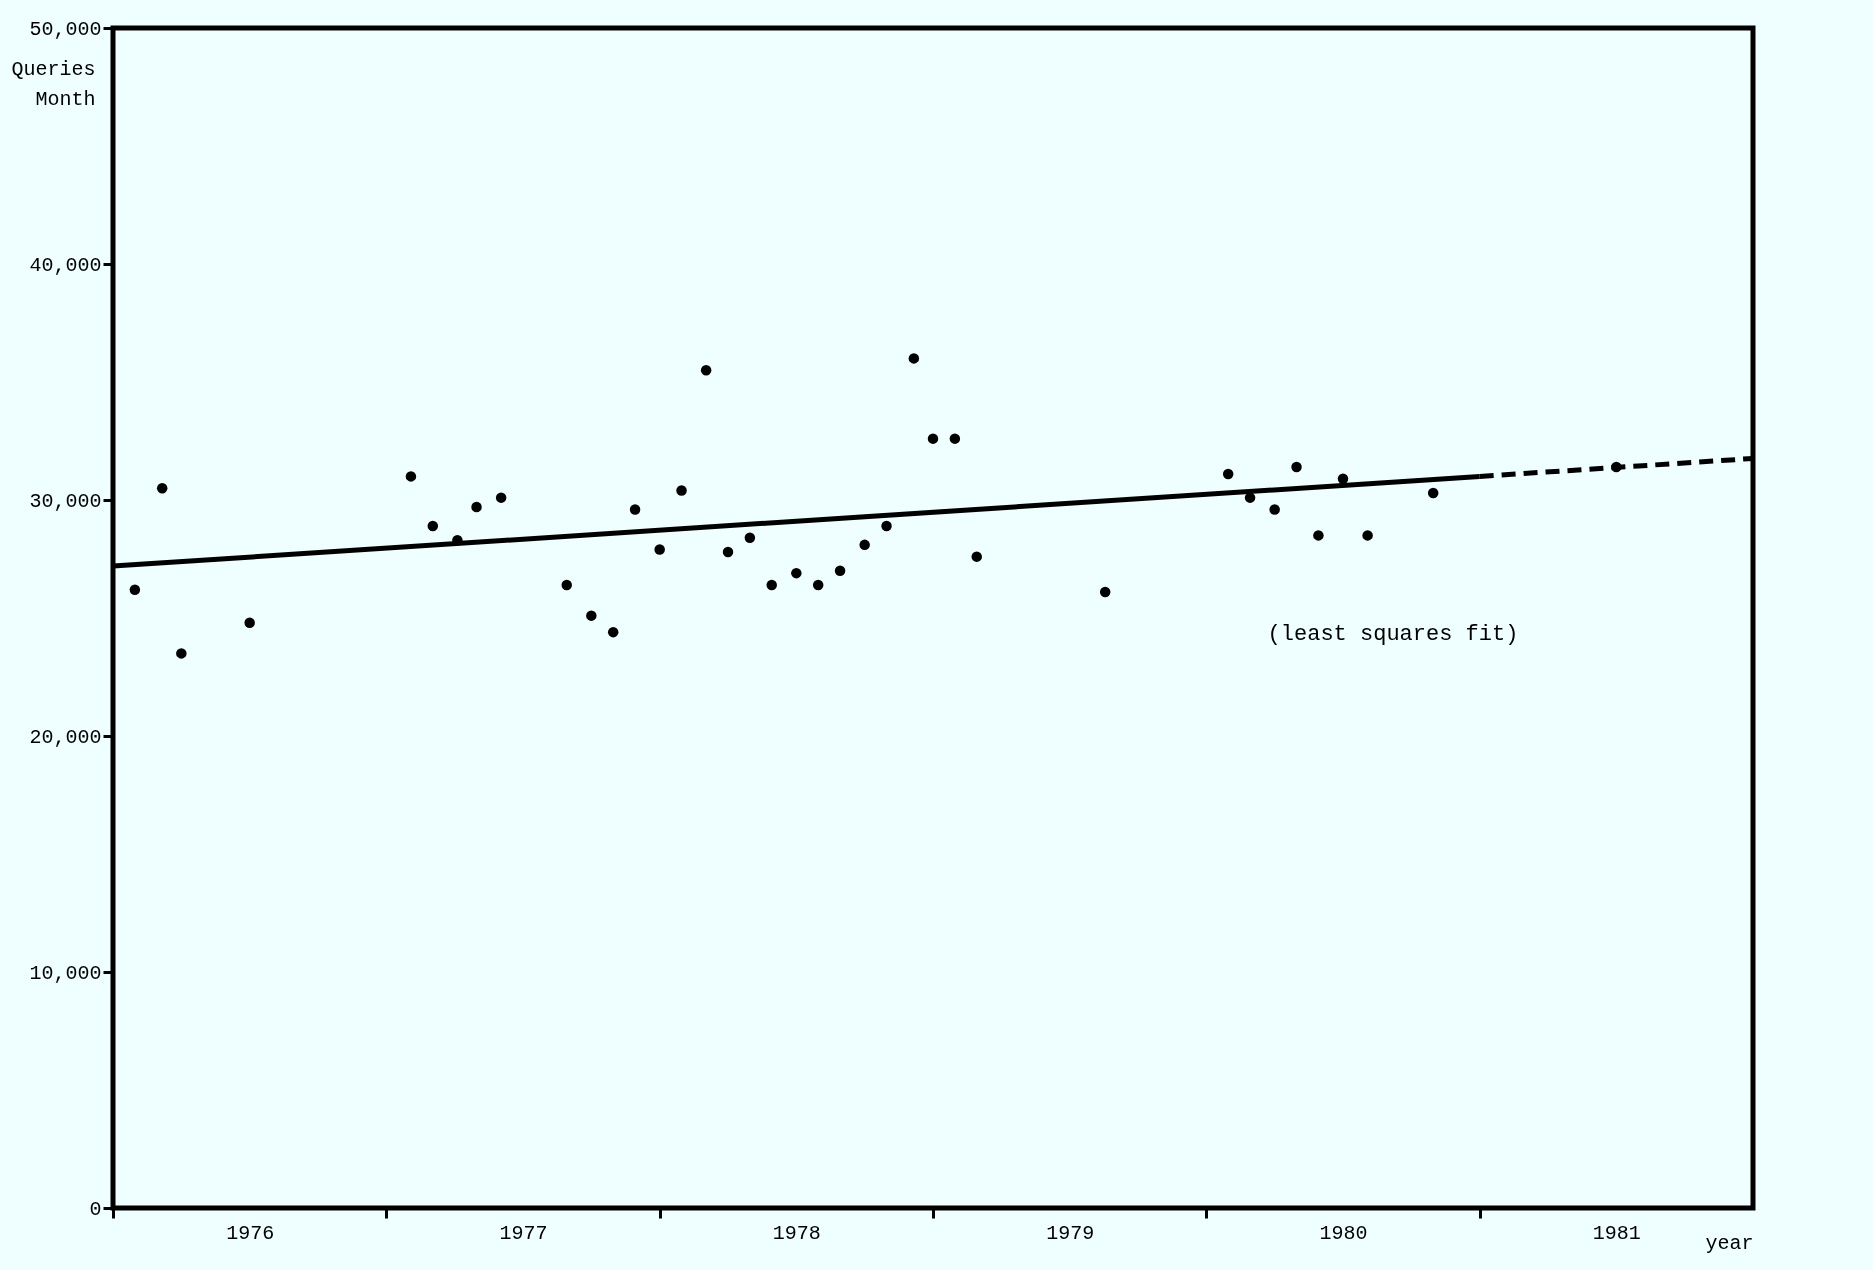 This screenshot has height=1270, width=1873. Describe the element at coordinates (796, 1233) in the screenshot. I see `x-tick-label: 1978` at that location.